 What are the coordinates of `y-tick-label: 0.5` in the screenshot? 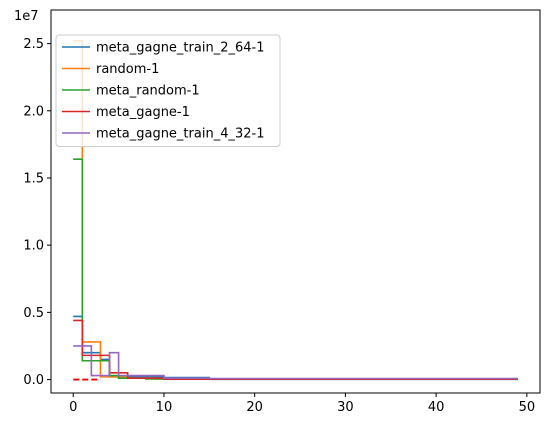 It's located at (33, 313).